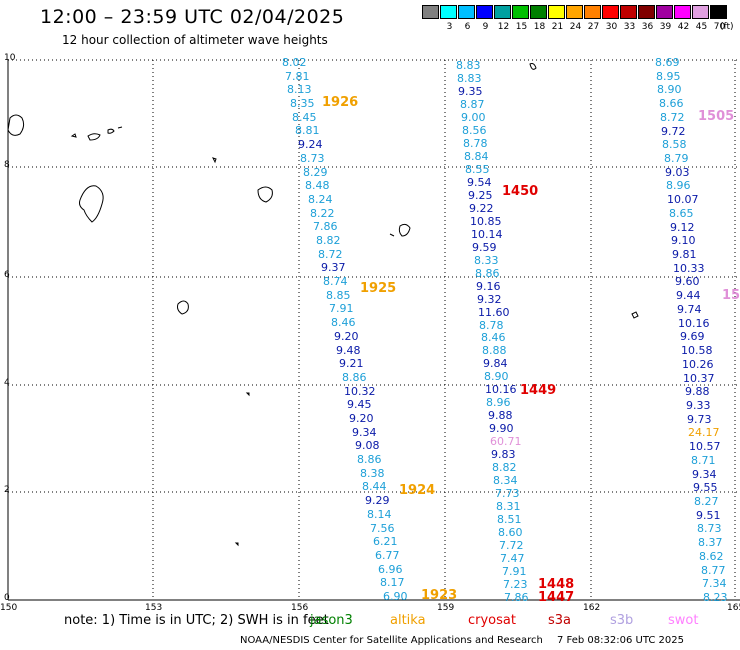  Describe the element at coordinates (699, 419) in the screenshot. I see `wave-height-value: 9.73` at that location.